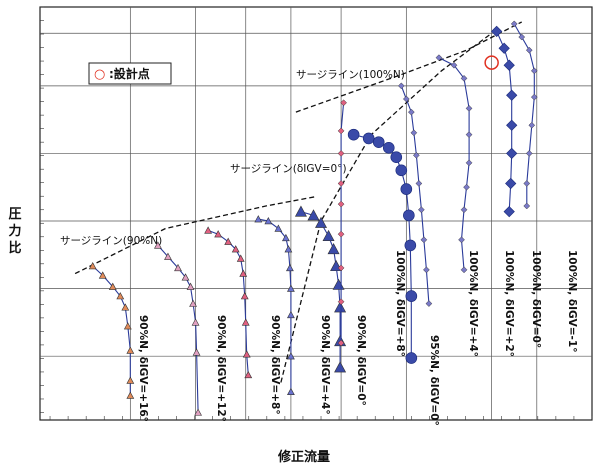  Describe the element at coordinates (15, 231) in the screenshot. I see `y-axis-label: 圧力比` at that location.